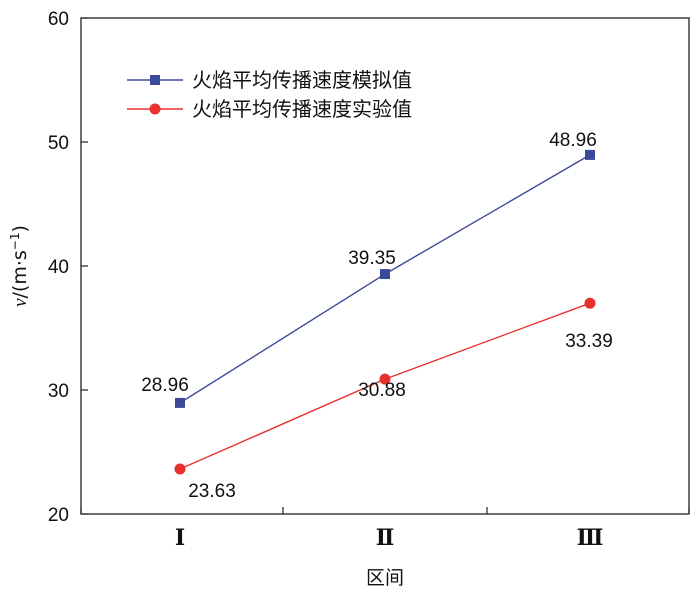 The width and height of the screenshot is (700, 595). I want to click on y-axis-exp: −1, so click(15, 242).